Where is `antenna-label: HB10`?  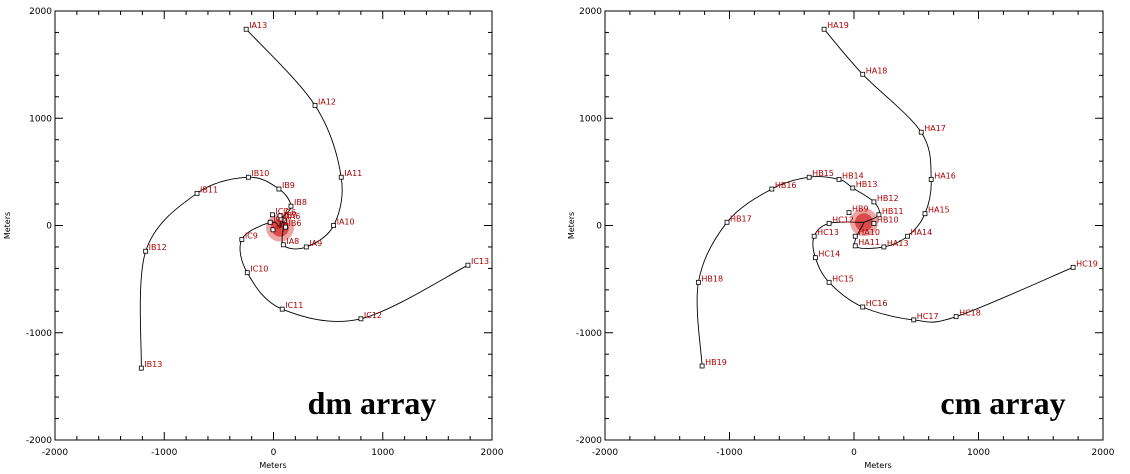 antenna-label: HB10 is located at coordinates (888, 219).